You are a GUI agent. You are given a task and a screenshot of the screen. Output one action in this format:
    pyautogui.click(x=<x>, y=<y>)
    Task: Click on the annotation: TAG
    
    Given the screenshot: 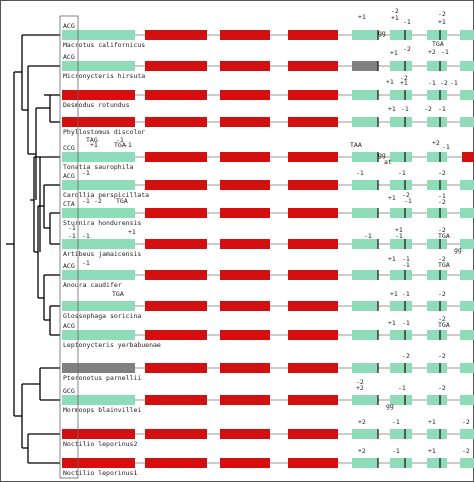 What is the action you would take?
    pyautogui.click(x=92, y=140)
    